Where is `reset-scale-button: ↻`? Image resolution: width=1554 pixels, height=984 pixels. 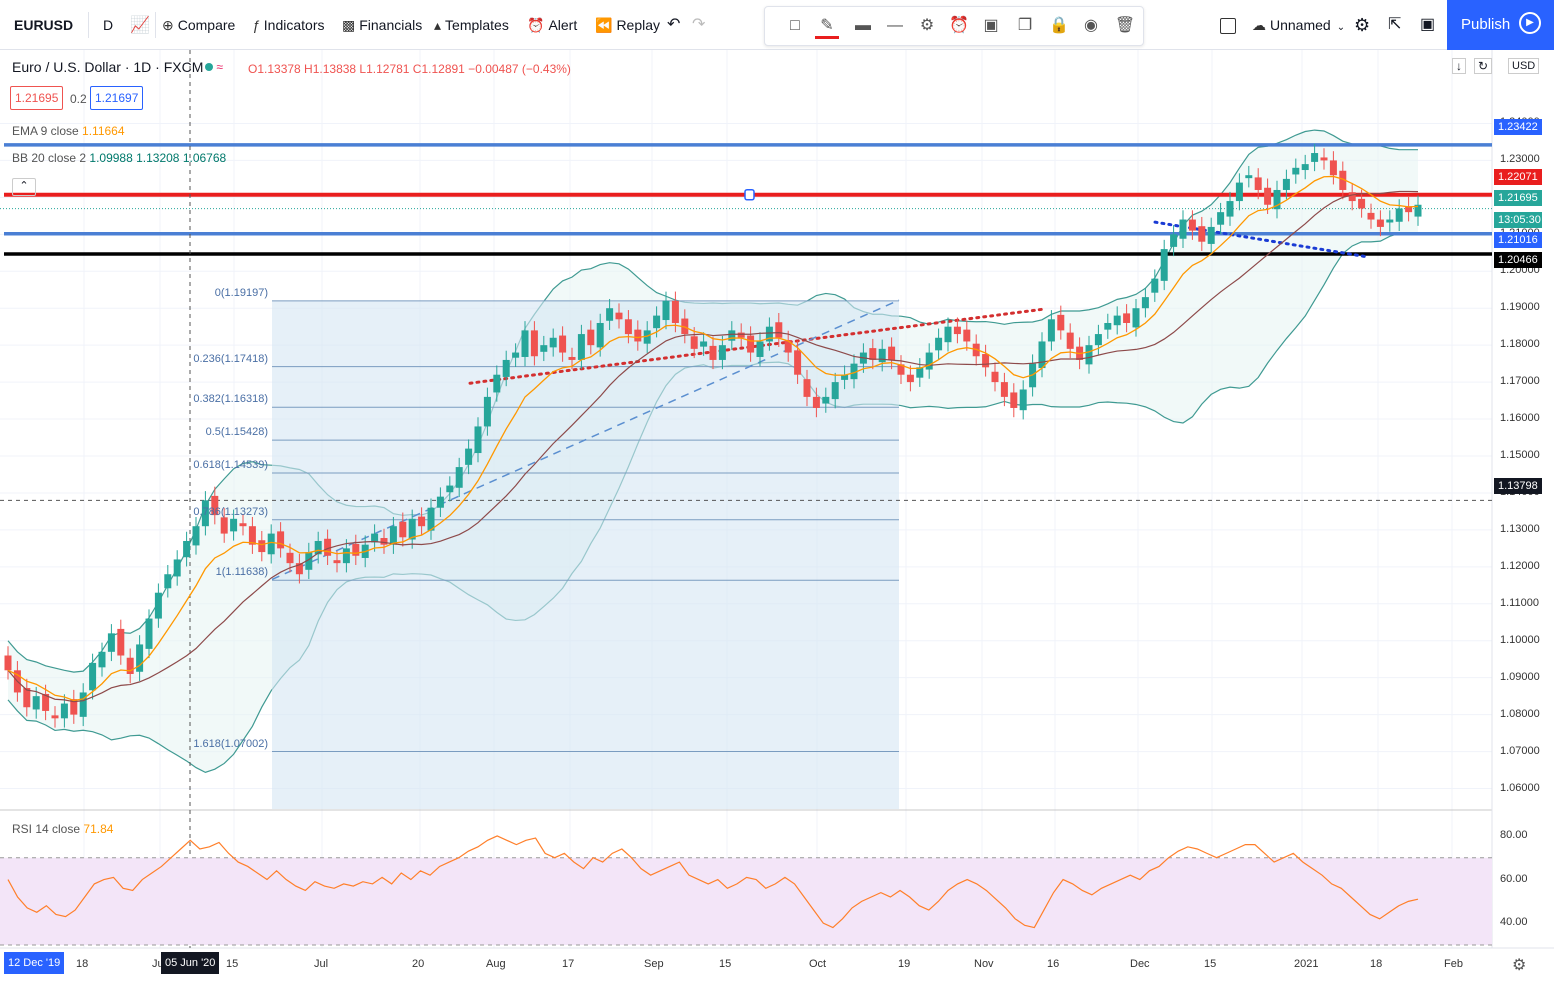 reset-scale-button: ↻ is located at coordinates (1483, 66).